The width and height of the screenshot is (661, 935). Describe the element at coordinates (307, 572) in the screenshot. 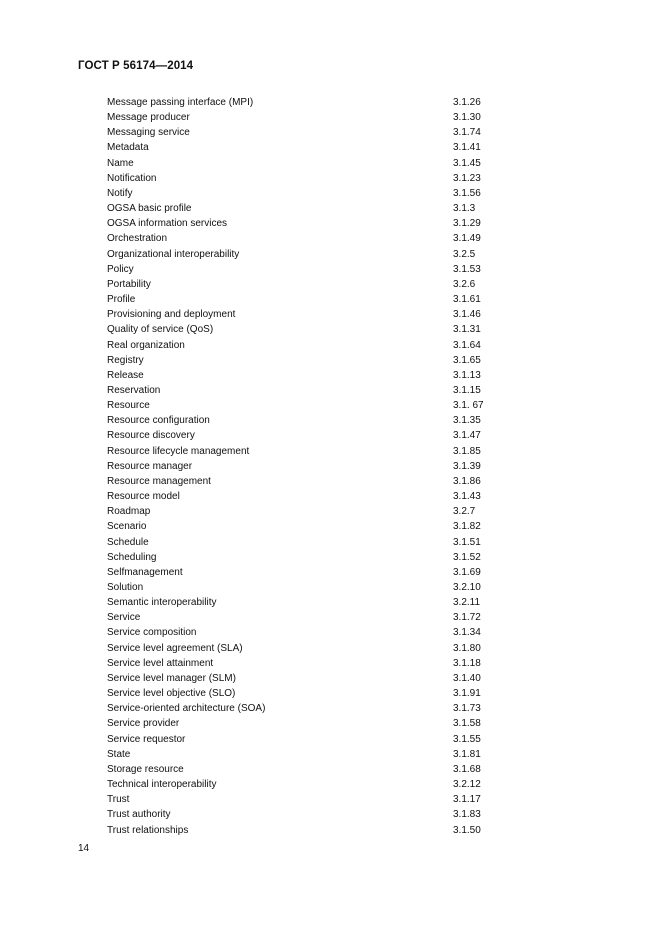

I see `index-row: Selfmanagement 3.1.69` at that location.